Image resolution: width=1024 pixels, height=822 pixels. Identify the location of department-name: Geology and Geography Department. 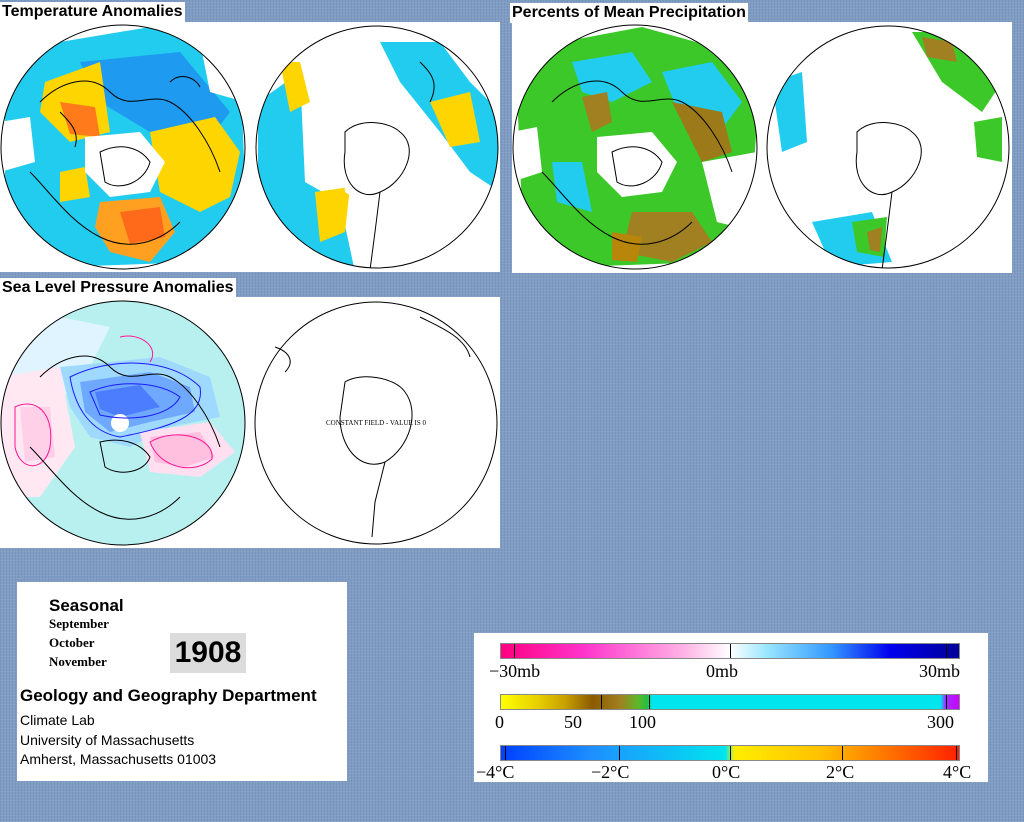
(168, 695).